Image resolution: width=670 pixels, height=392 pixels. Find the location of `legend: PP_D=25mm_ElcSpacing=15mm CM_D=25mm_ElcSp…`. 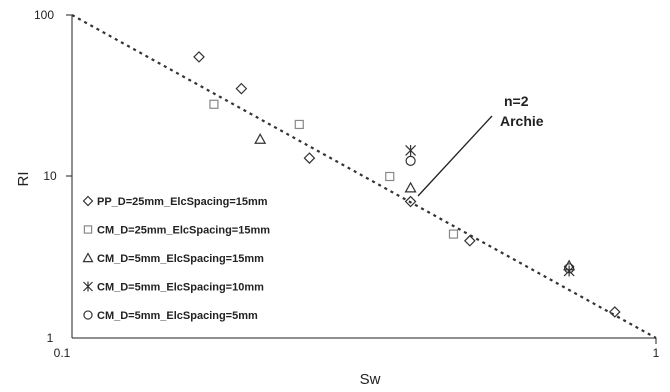

legend: PP_D=25mm_ElcSpacing=15mm CM_D=25mm_ElcSp… is located at coordinates (177, 259).